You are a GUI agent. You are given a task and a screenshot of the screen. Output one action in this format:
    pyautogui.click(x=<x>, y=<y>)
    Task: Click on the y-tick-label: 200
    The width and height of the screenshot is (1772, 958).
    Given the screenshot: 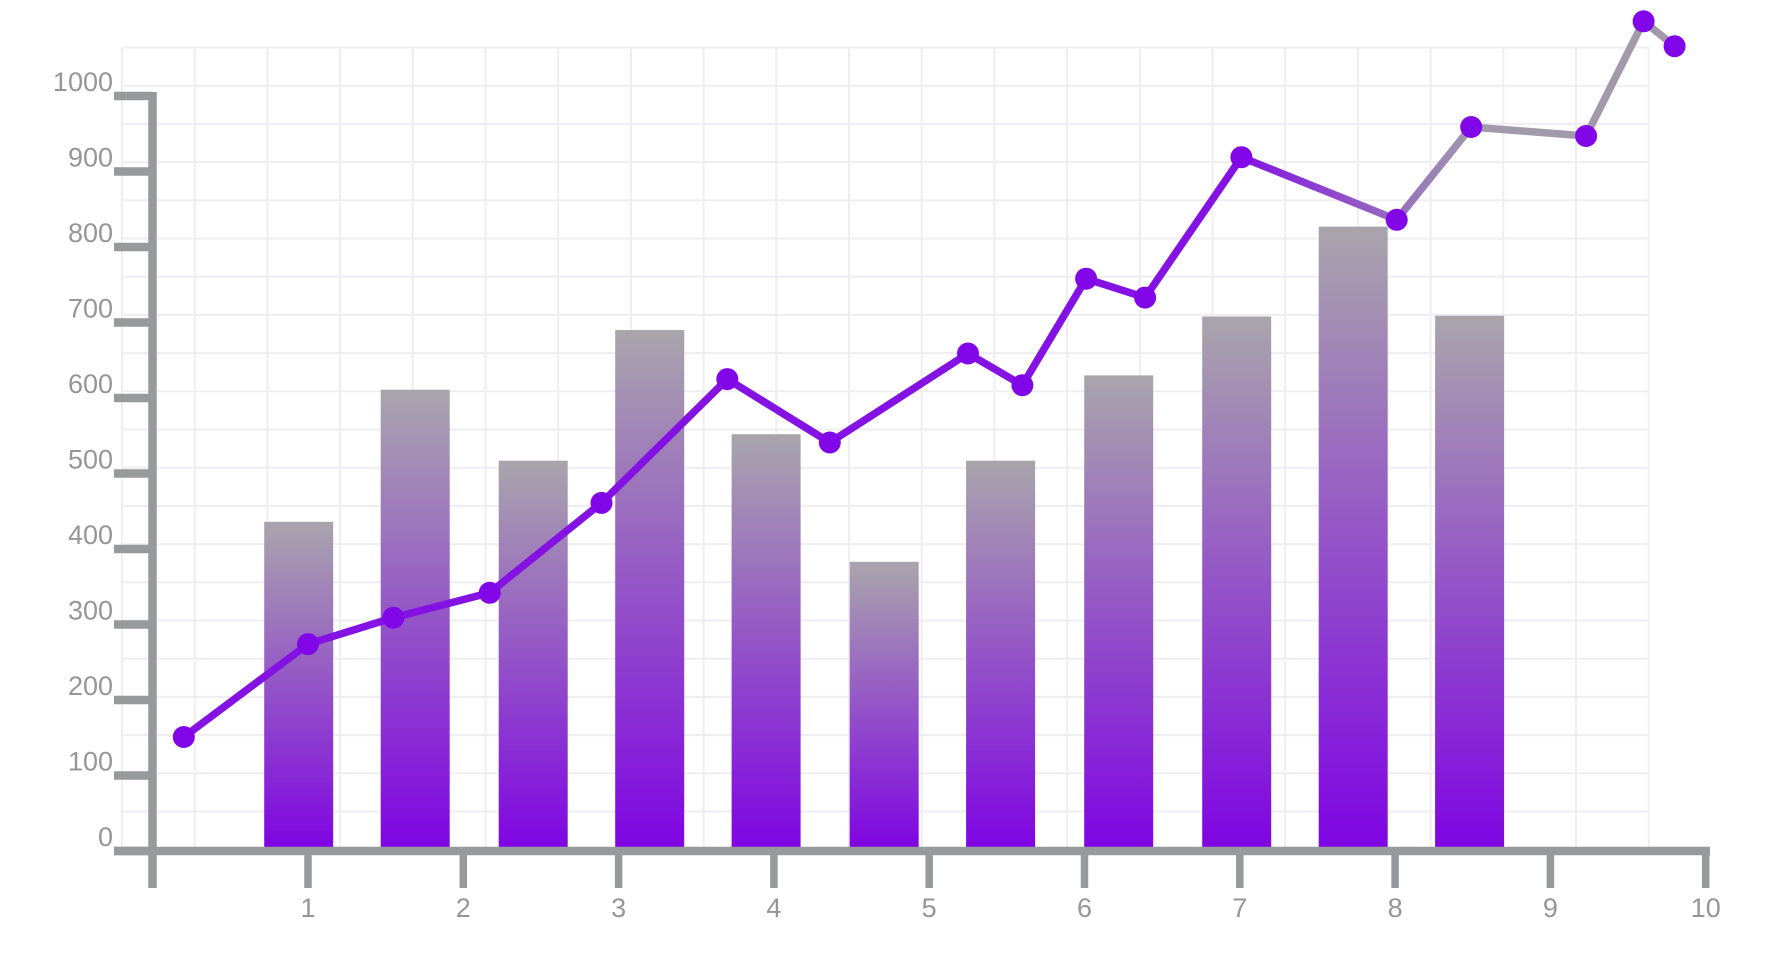 What is the action you would take?
    pyautogui.click(x=90, y=686)
    